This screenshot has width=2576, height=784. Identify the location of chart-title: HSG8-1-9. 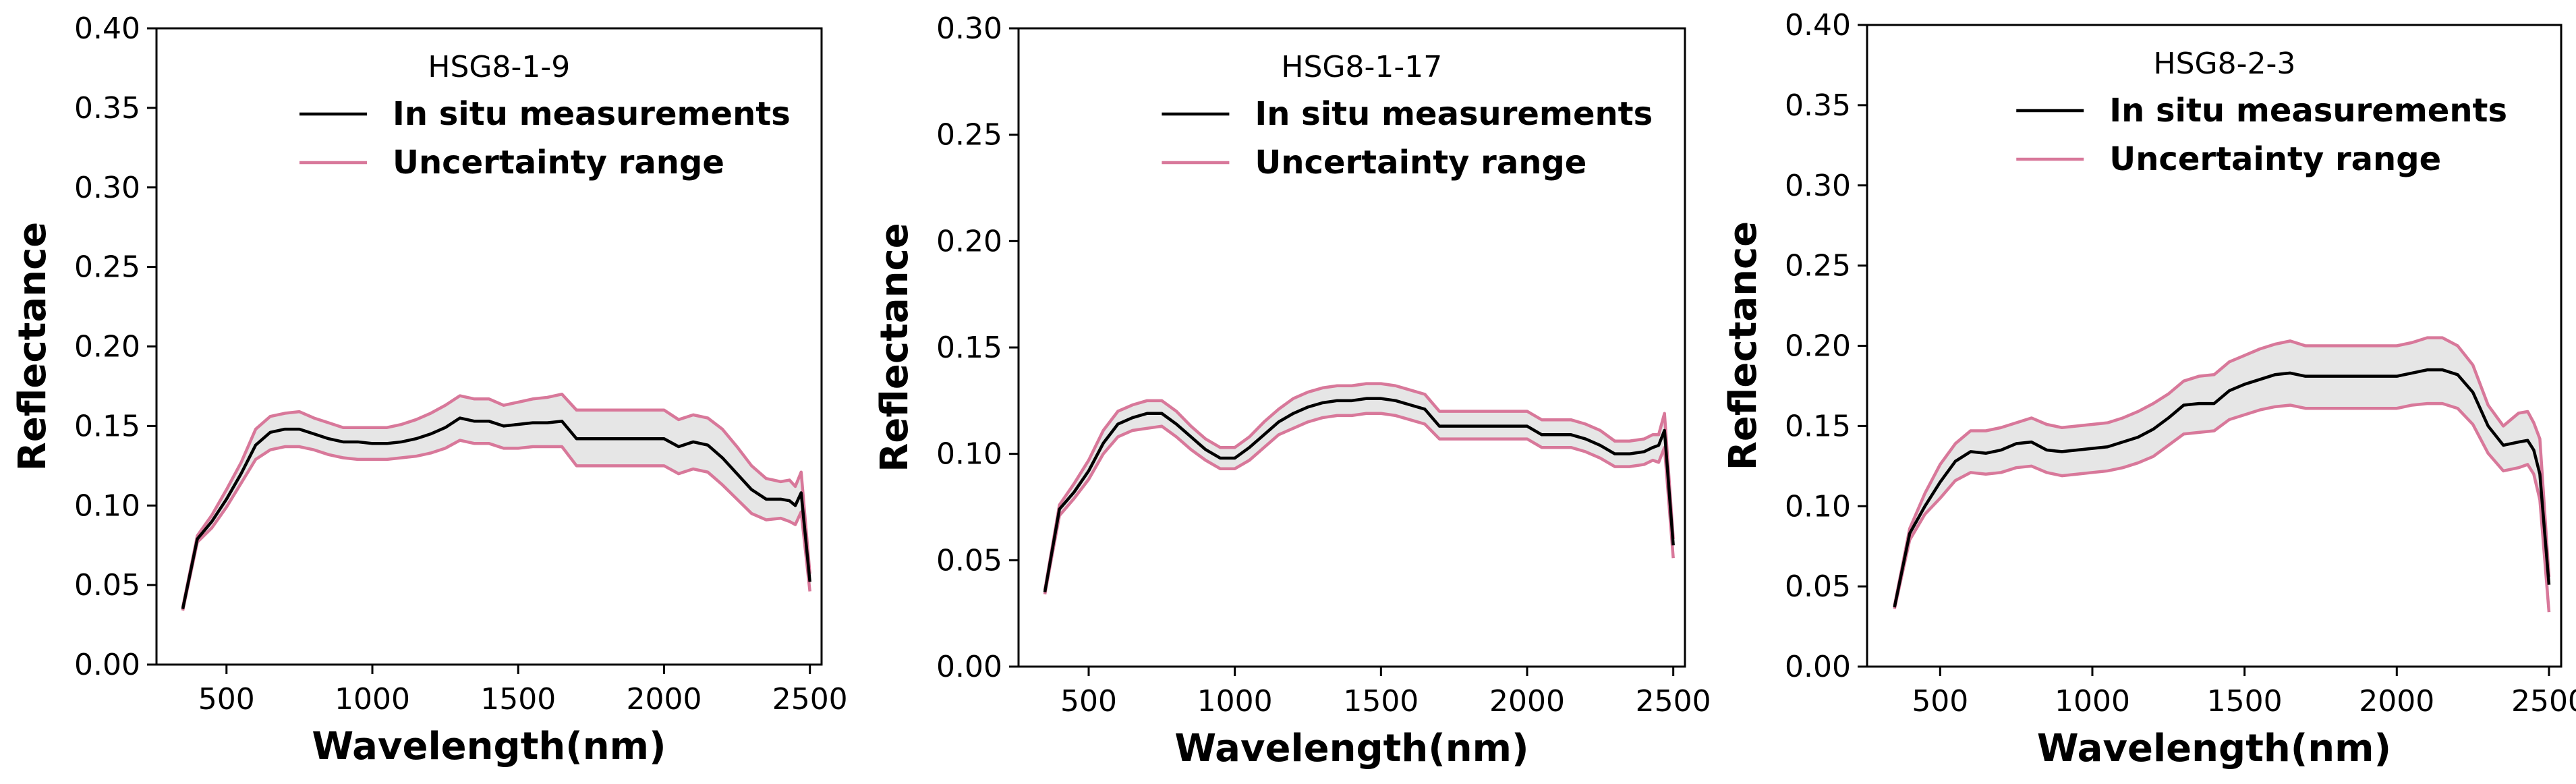
(499, 67).